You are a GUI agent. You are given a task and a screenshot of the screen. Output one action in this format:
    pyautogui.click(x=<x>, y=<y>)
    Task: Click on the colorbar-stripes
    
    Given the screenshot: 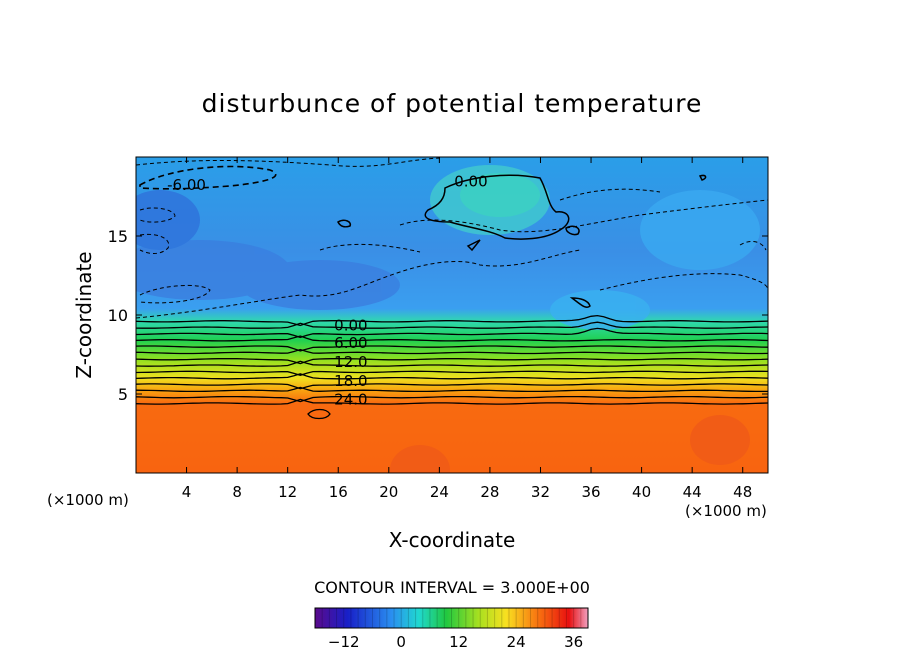 What is the action you would take?
    pyautogui.click(x=451, y=618)
    